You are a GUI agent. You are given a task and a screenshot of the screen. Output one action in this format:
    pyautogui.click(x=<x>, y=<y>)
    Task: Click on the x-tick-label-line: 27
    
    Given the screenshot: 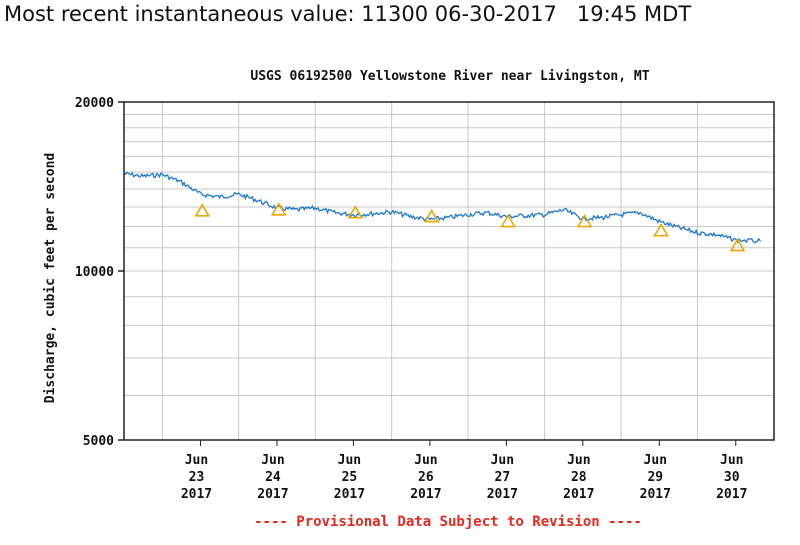 What is the action you would take?
    pyautogui.click(x=503, y=477)
    